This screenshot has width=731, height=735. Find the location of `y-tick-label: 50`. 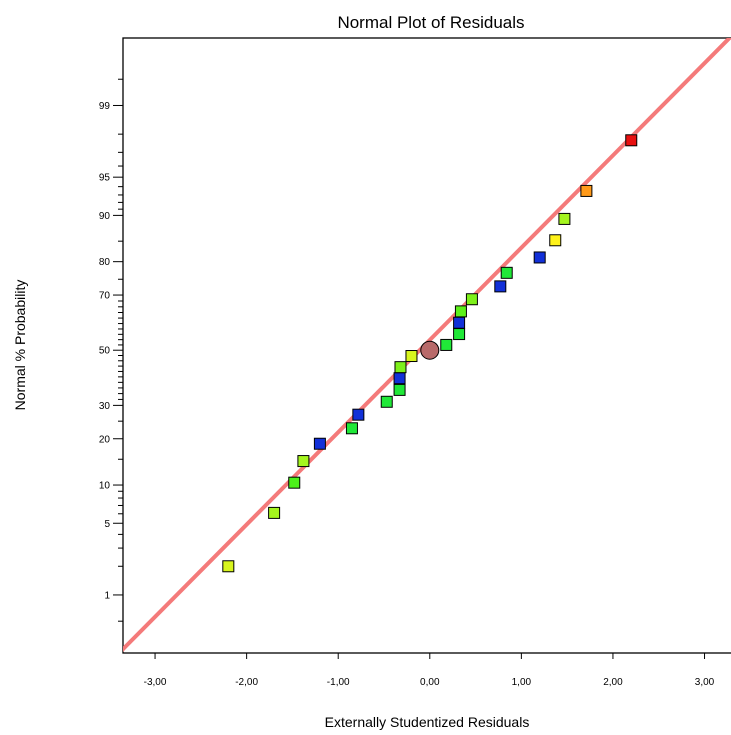

y-tick-label: 50 is located at coordinates (105, 351).